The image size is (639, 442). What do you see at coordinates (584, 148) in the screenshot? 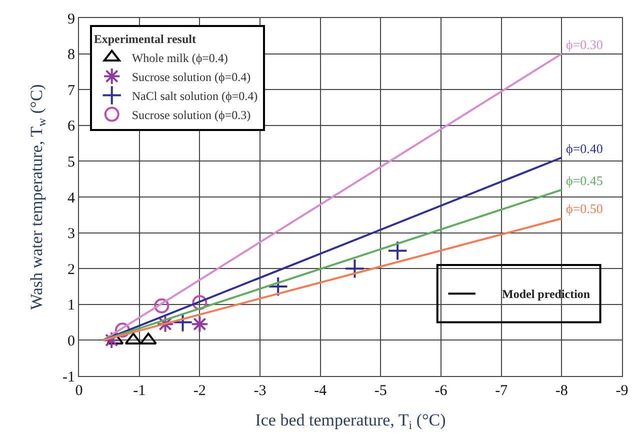
I see `series-label: ϕ=0.40` at bounding box center [584, 148].